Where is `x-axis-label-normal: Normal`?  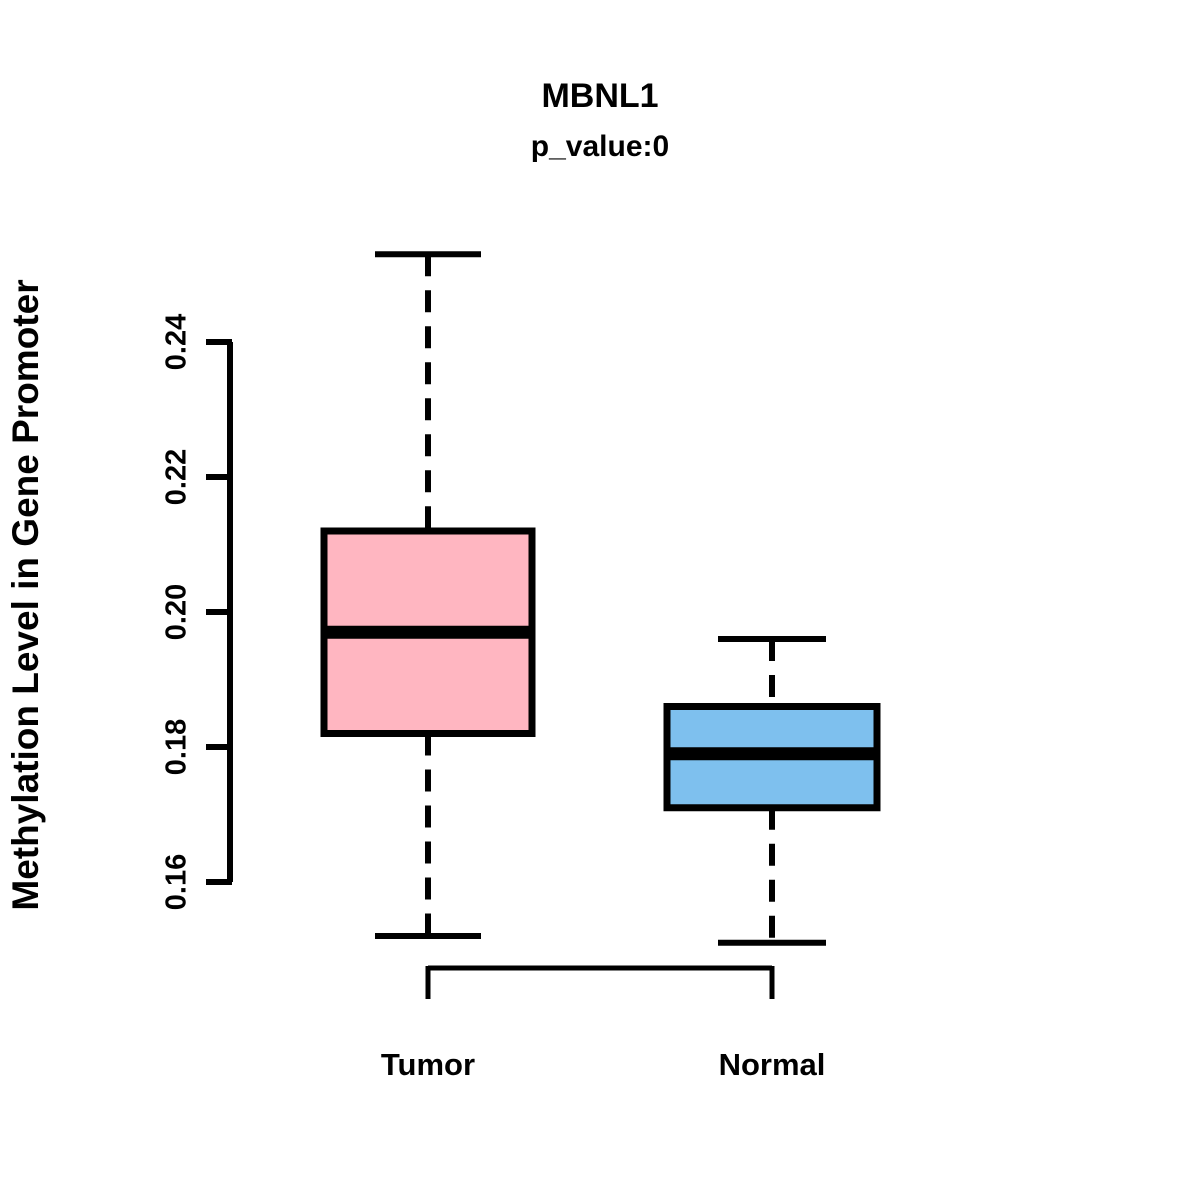 x-axis-label-normal: Normal is located at coordinates (772, 1064).